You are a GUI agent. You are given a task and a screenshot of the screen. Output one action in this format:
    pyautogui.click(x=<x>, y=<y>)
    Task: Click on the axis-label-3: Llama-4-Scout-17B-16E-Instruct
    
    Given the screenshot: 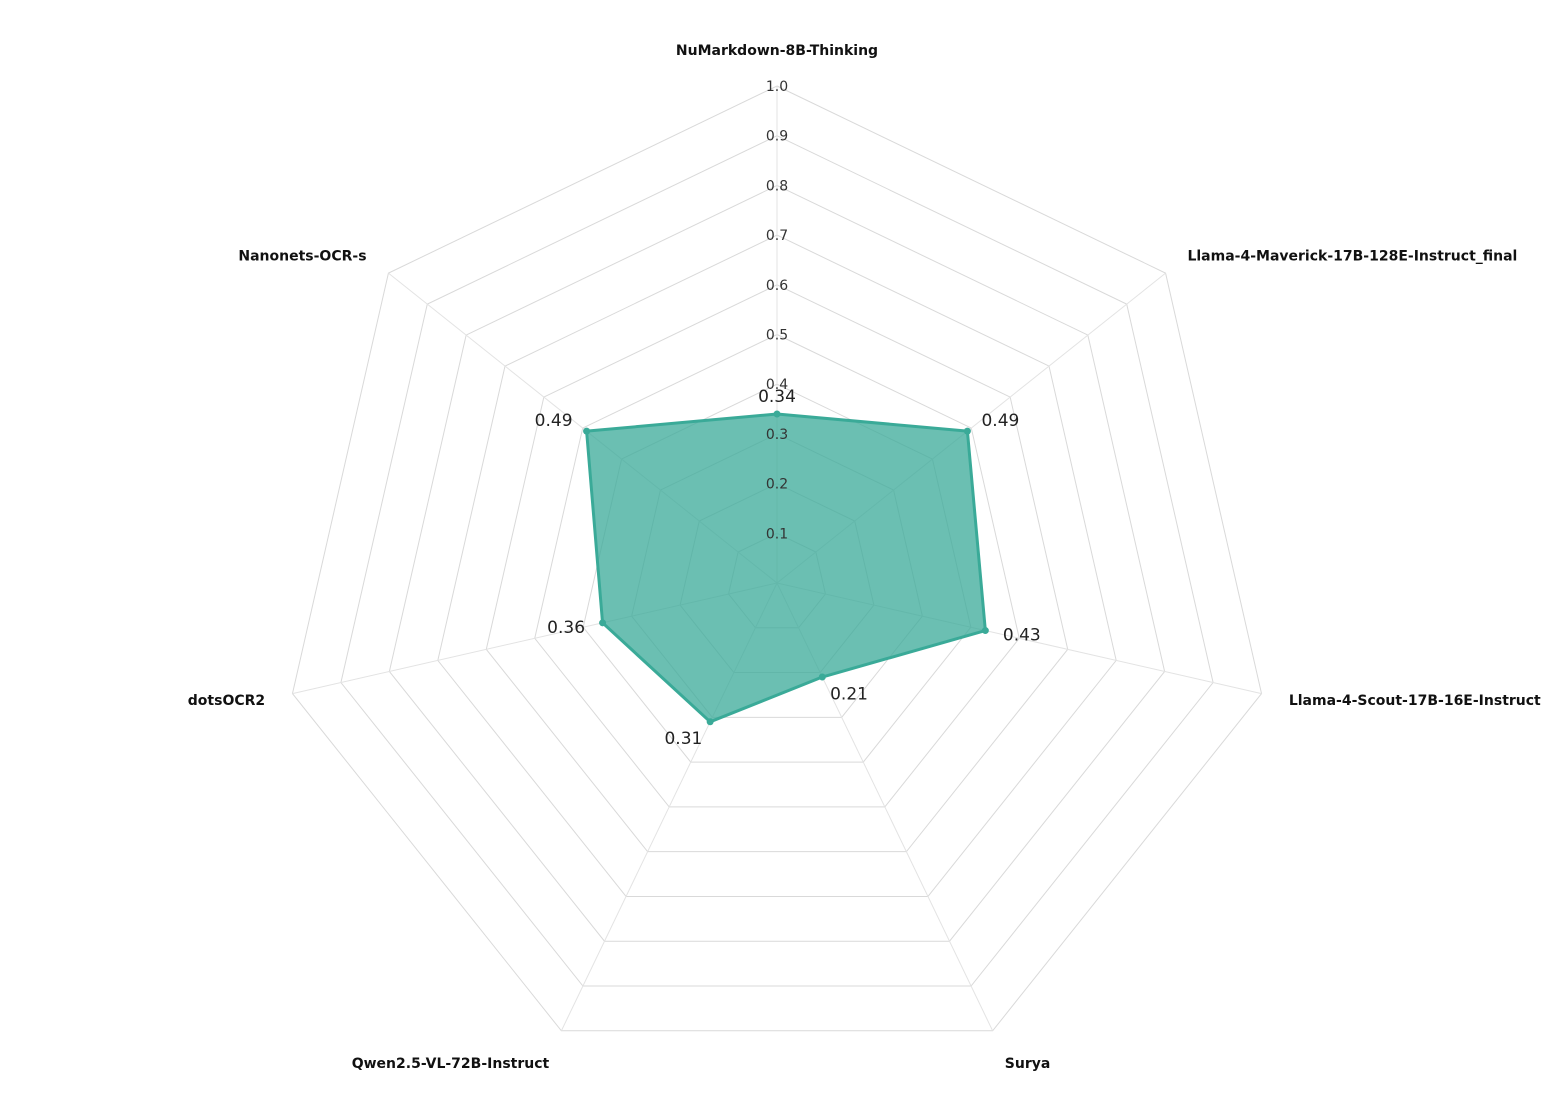 What is the action you would take?
    pyautogui.click(x=1415, y=701)
    